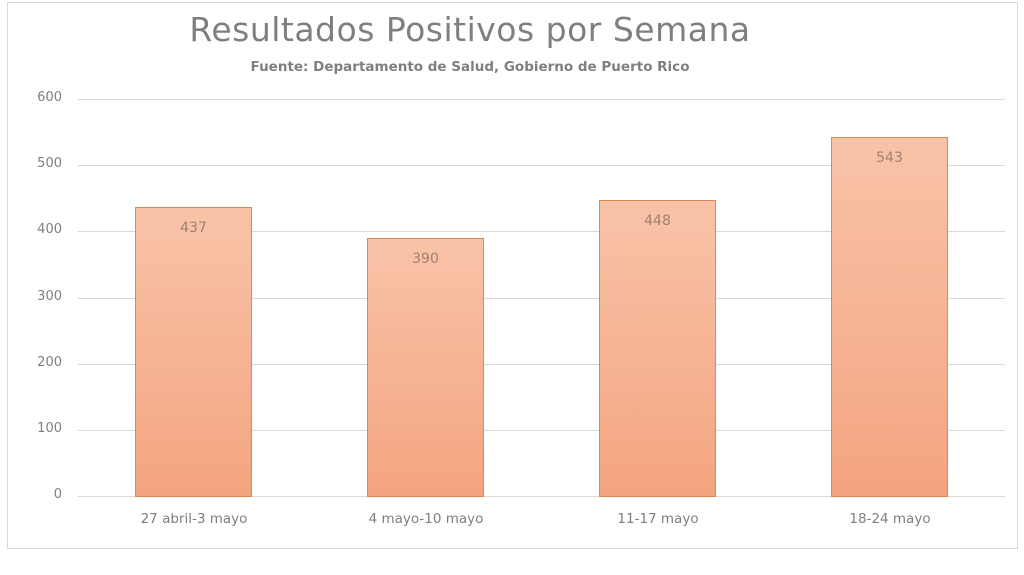  Describe the element at coordinates (657, 348) in the screenshot. I see `bar: 448` at that location.